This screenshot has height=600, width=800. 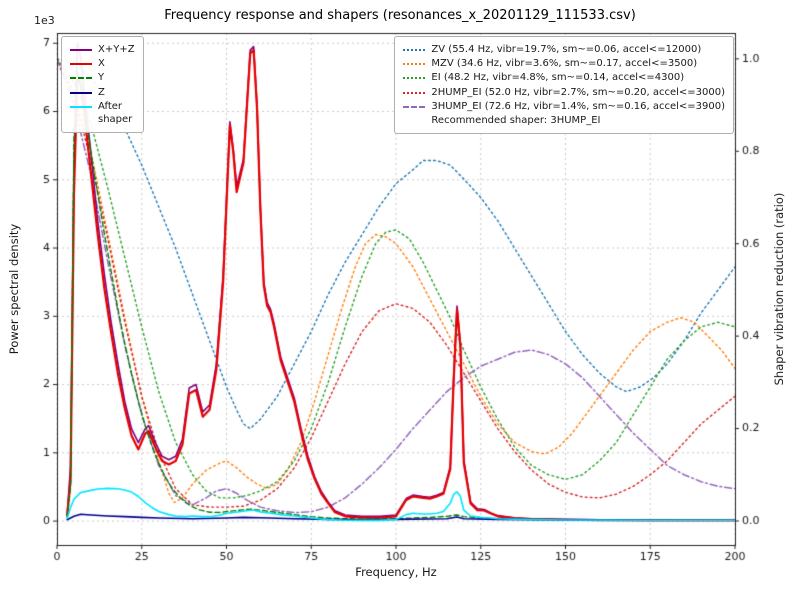 What do you see at coordinates (396, 572) in the screenshot?
I see `x-axis-label: Frequency, Hz` at bounding box center [396, 572].